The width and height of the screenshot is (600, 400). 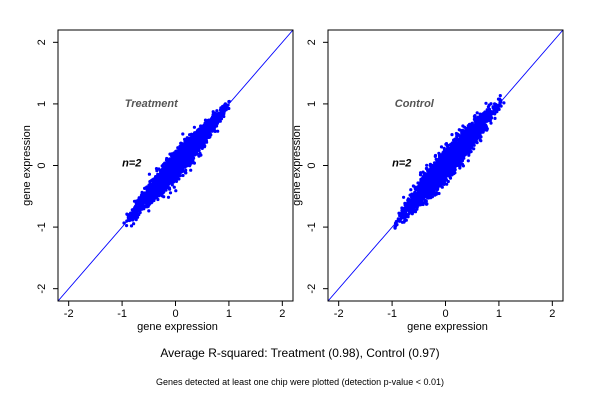 What do you see at coordinates (131, 164) in the screenshot?
I see `sample-count-label: n=2` at bounding box center [131, 164].